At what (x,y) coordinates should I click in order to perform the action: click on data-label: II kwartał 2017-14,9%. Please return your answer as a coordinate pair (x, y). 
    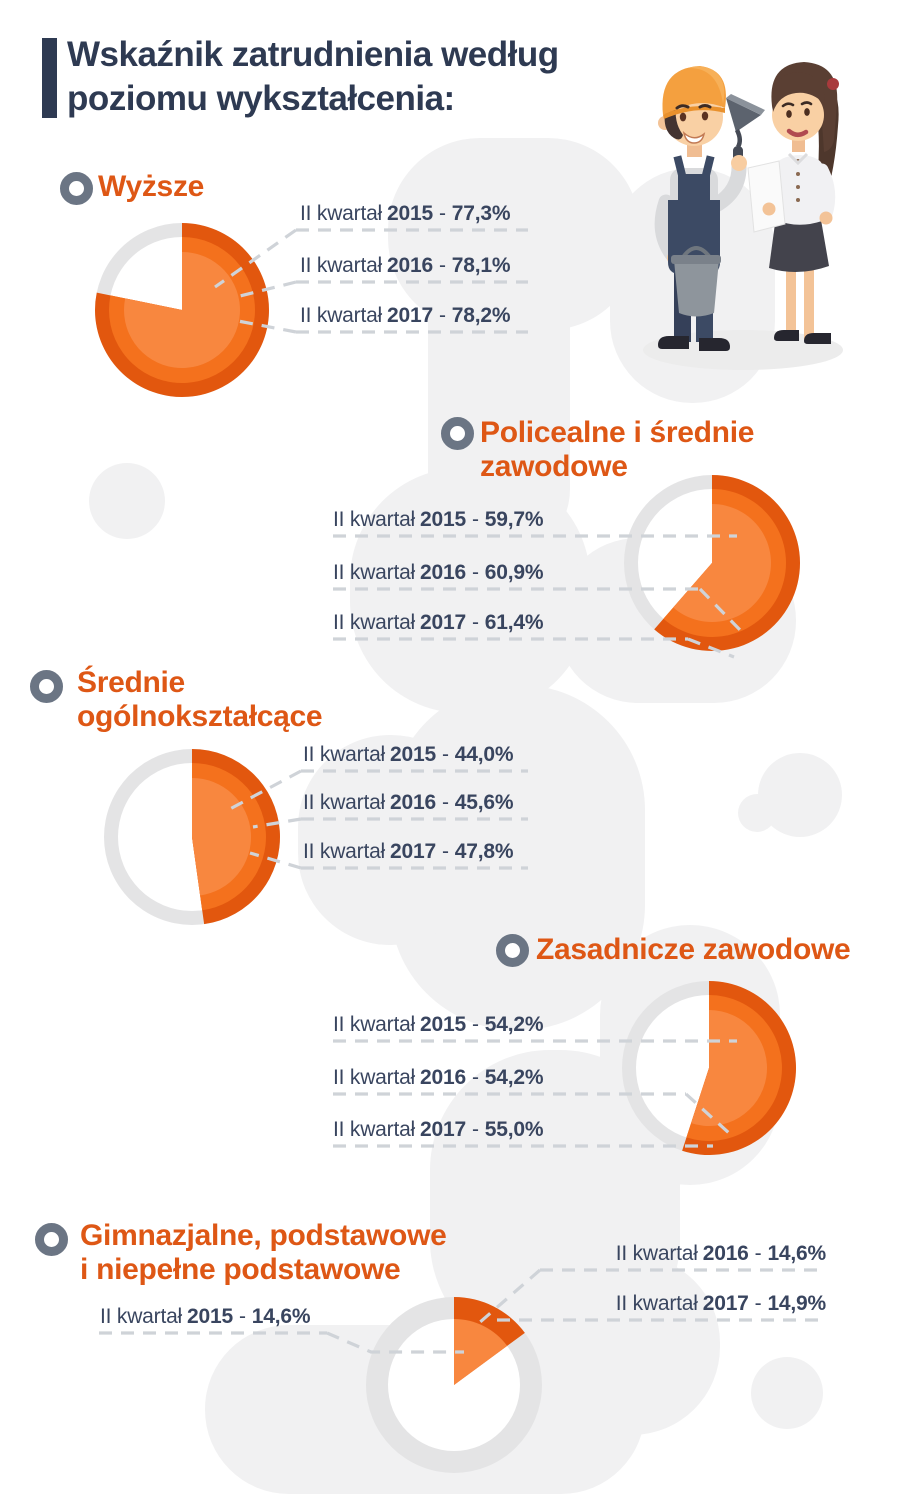
    Looking at the image, I should click on (720, 1303).